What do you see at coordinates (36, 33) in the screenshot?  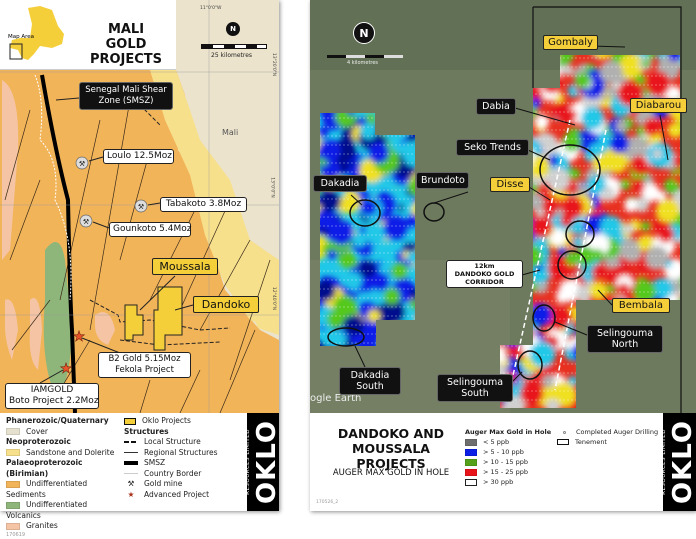 I see `mali-inset-map` at bounding box center [36, 33].